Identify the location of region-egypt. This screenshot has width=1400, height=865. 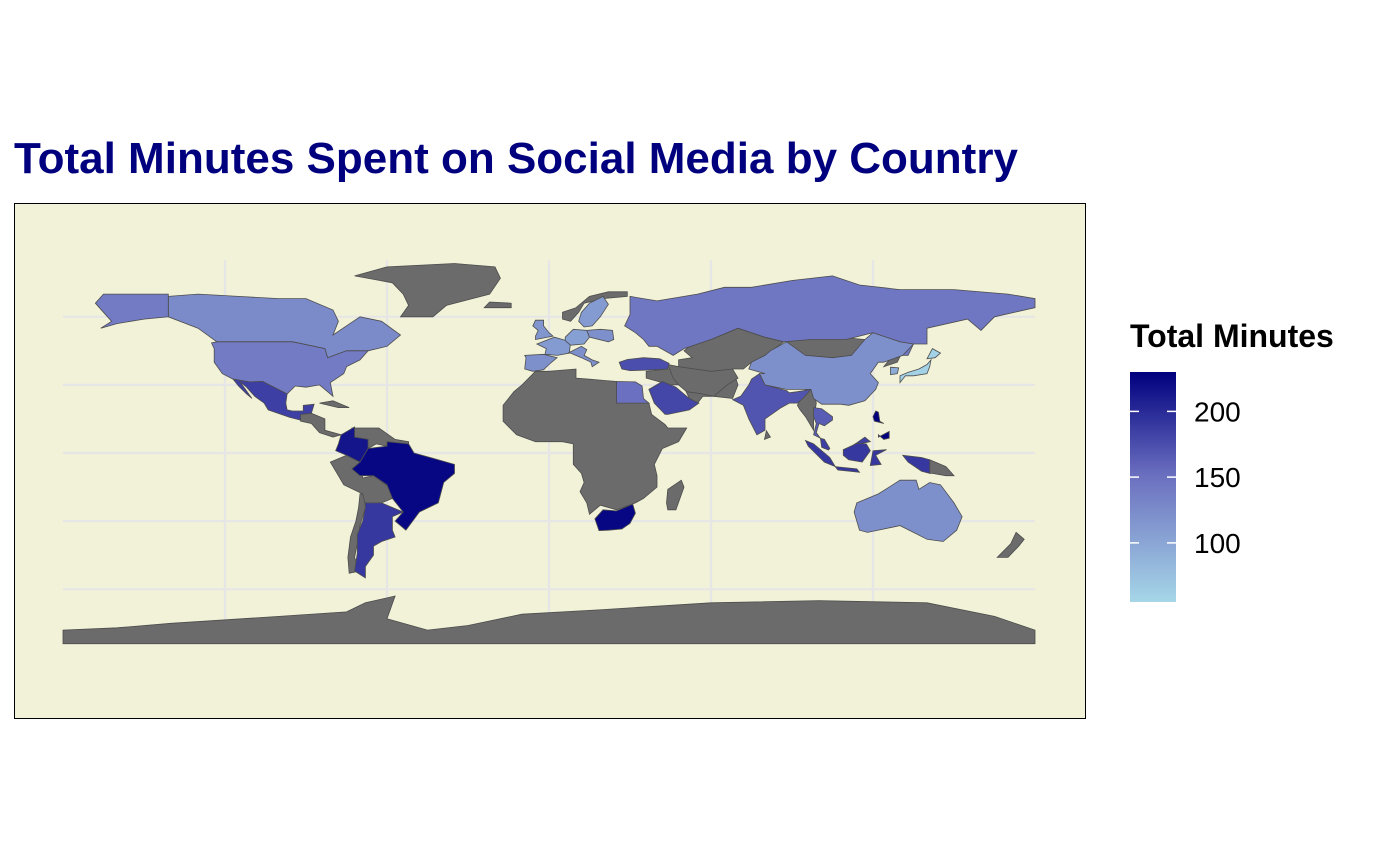
(633, 392).